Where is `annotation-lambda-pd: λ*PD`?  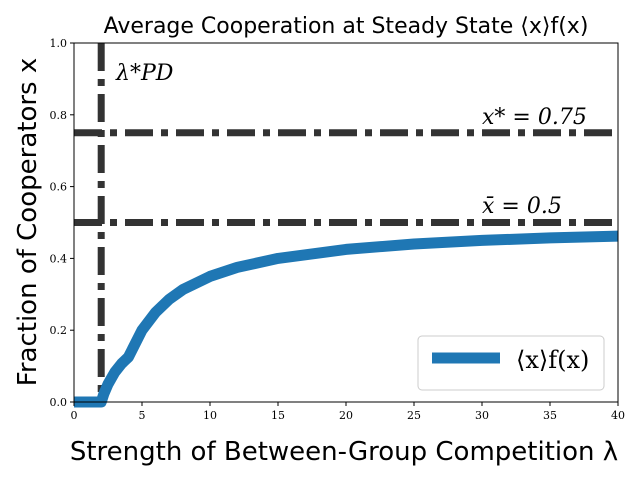 annotation-lambda-pd: λ*PD is located at coordinates (144, 73).